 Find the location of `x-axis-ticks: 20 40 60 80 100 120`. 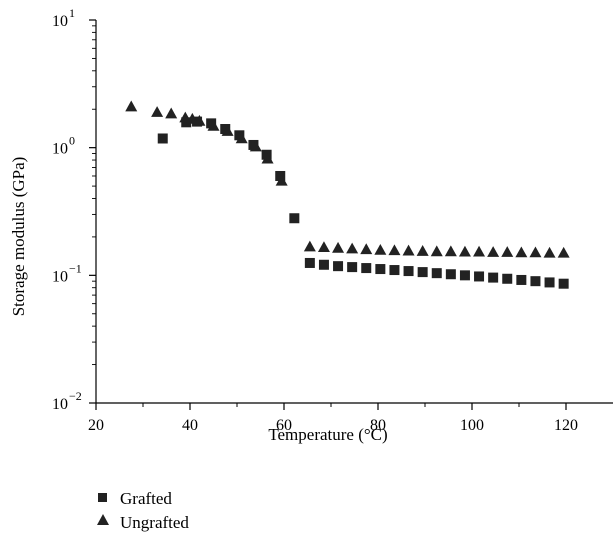

x-axis-ticks: 20 40 60 80 100 120 is located at coordinates (333, 418).